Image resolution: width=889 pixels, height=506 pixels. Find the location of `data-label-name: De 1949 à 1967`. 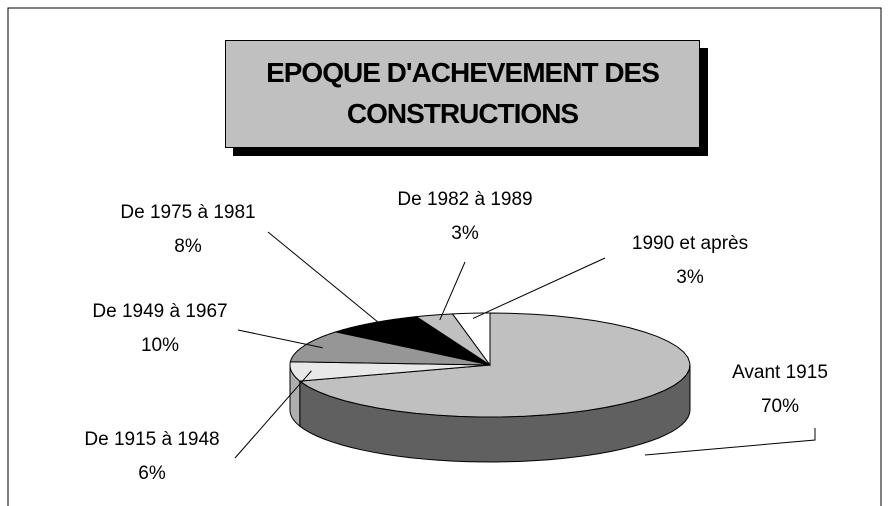

data-label-name: De 1949 à 1967 is located at coordinates (159, 311).